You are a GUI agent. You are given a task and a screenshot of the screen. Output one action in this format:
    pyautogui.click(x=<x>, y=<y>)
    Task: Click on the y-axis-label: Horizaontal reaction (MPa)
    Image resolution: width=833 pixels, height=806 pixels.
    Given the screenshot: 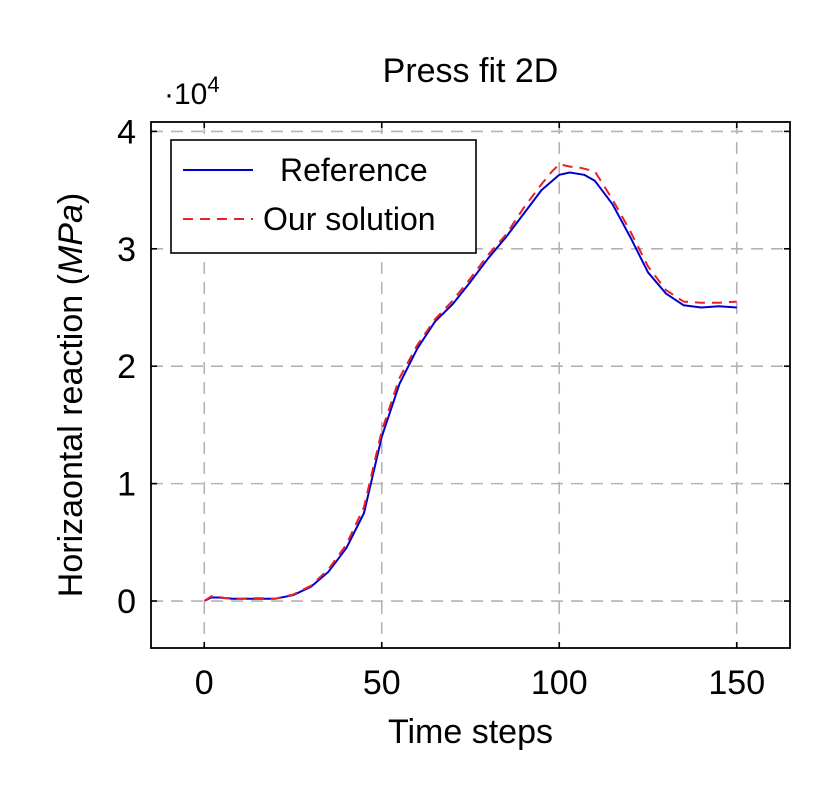 What is the action you would take?
    pyautogui.click(x=71, y=395)
    